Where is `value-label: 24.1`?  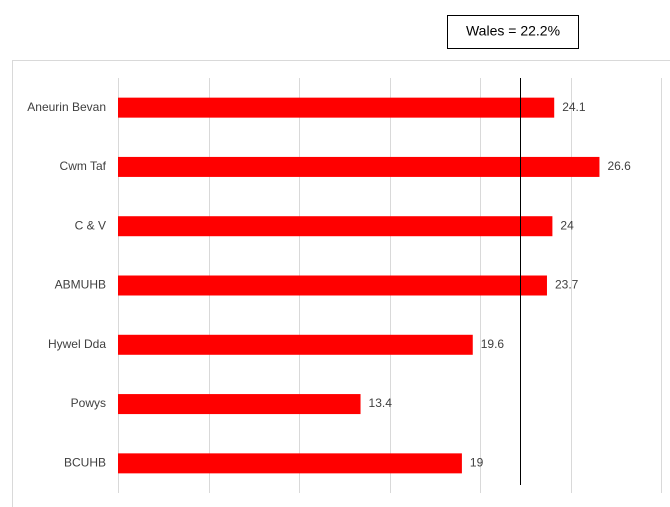 value-label: 24.1 is located at coordinates (574, 107).